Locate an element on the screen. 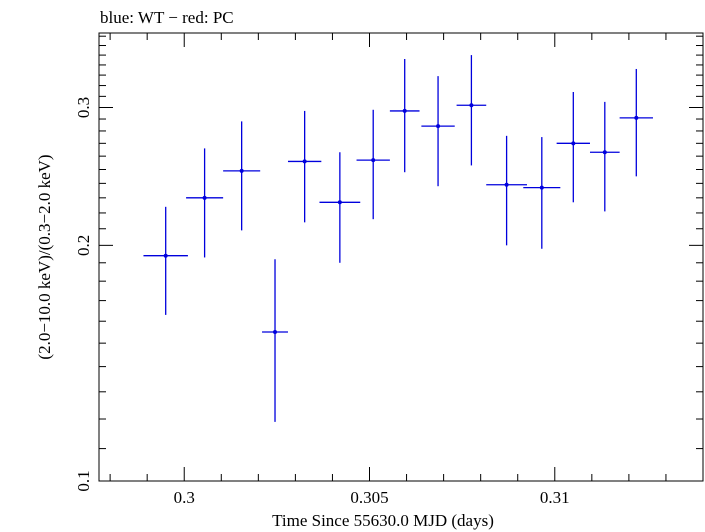  y-tick-label: 0.2 is located at coordinates (83, 245).